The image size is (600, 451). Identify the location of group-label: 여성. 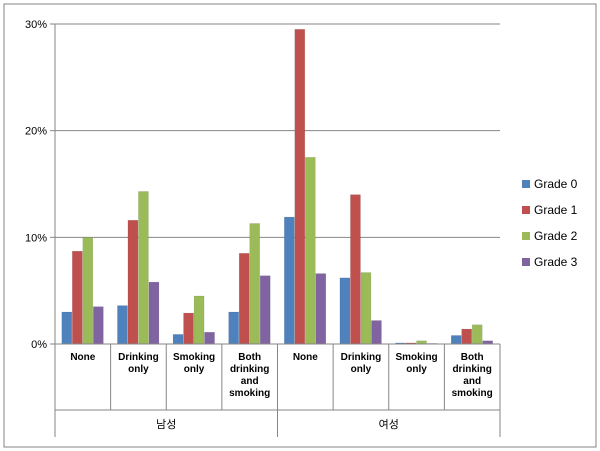
(389, 424).